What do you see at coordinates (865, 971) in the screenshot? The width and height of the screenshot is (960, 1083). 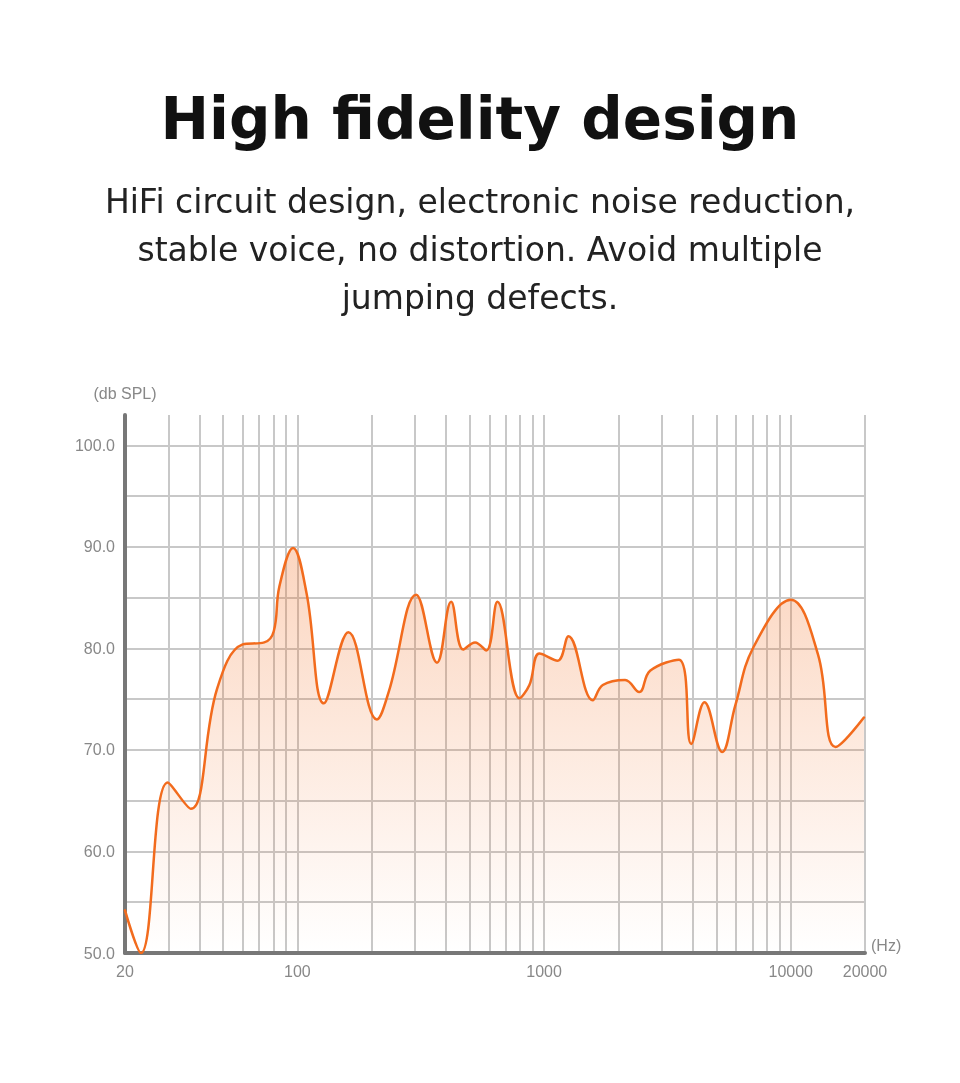 I see `x-tick-label: 20000` at bounding box center [865, 971].